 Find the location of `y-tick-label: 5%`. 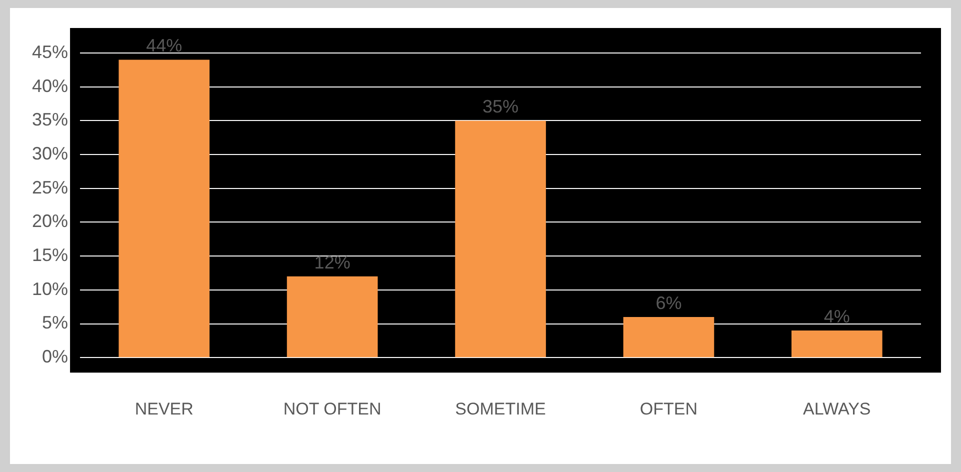

y-tick-label: 5% is located at coordinates (55, 322).